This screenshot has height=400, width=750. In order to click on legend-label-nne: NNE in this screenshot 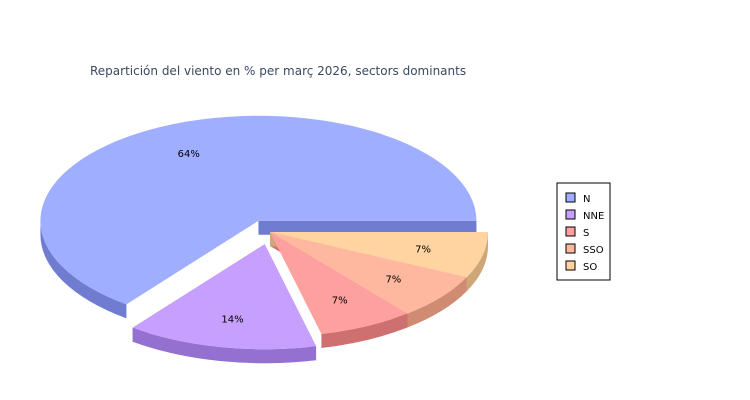, I will do `click(593, 216)`.